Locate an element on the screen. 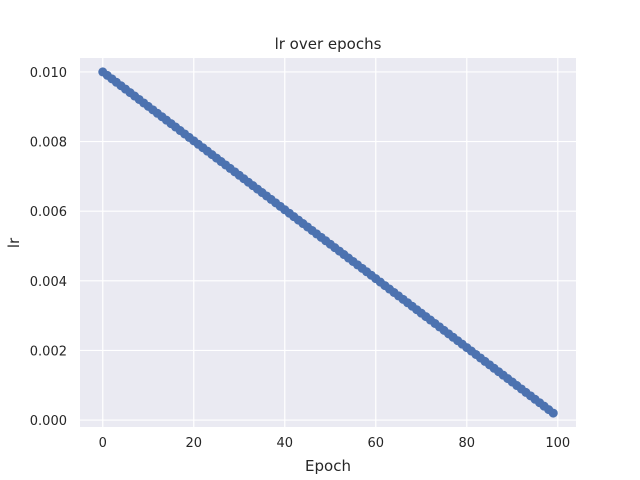  y-tick-label: 0.000 is located at coordinates (48, 421).